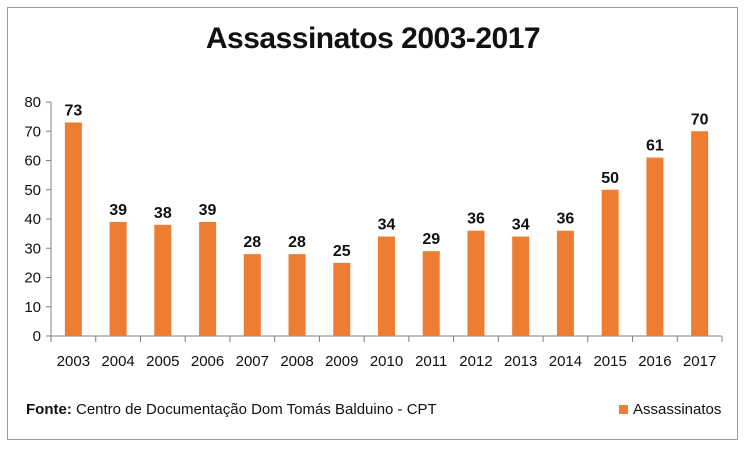  I want to click on x-tick-label: 2004, so click(117, 361).